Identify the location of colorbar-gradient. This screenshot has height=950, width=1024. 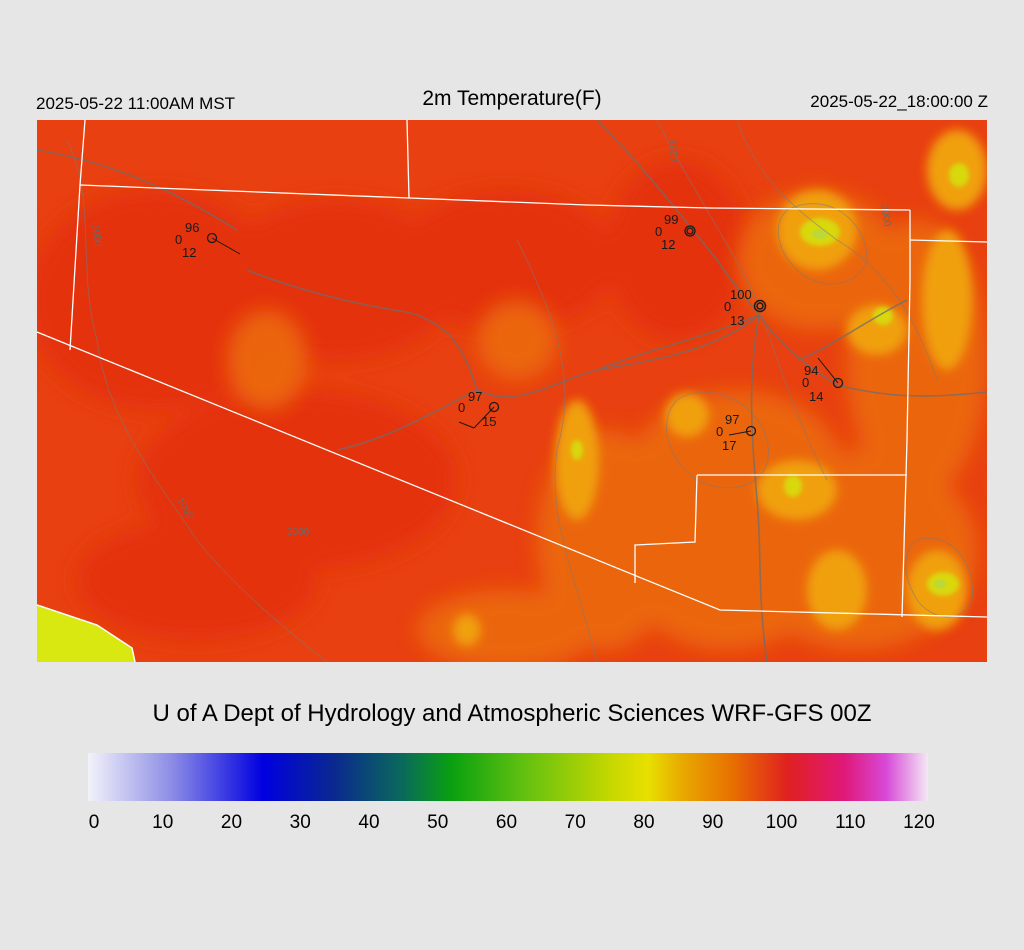
(508, 777).